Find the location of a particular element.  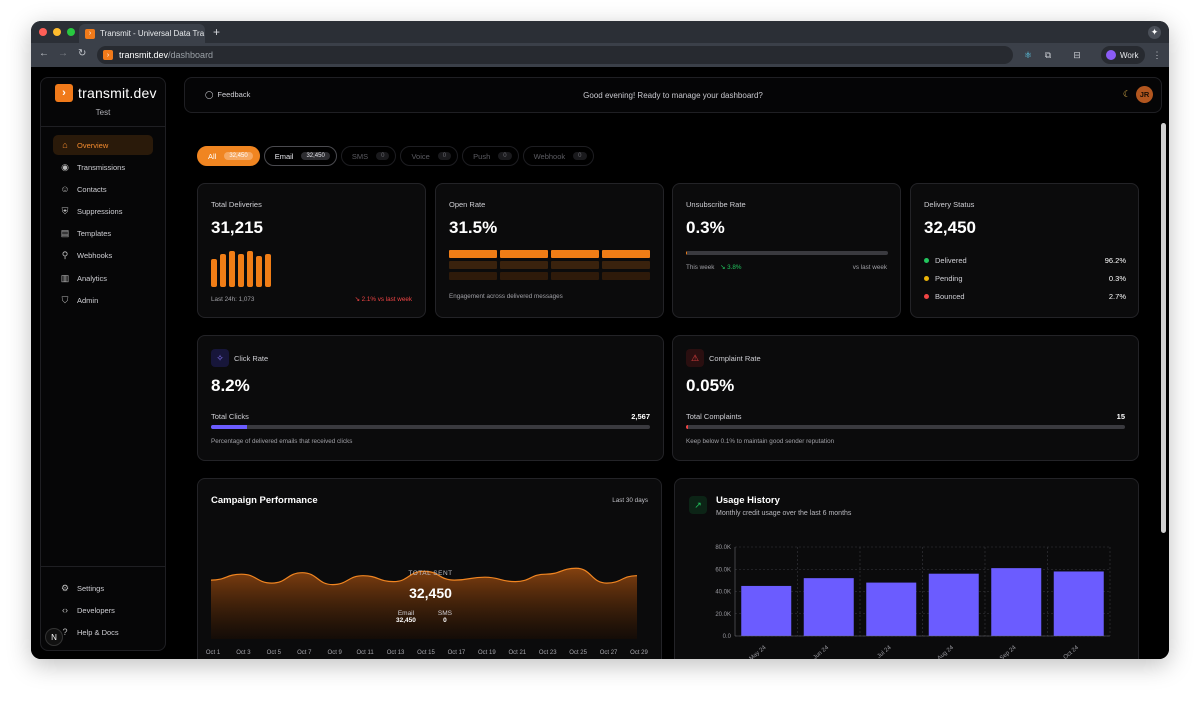

code-icon: ‹› is located at coordinates (65, 610).